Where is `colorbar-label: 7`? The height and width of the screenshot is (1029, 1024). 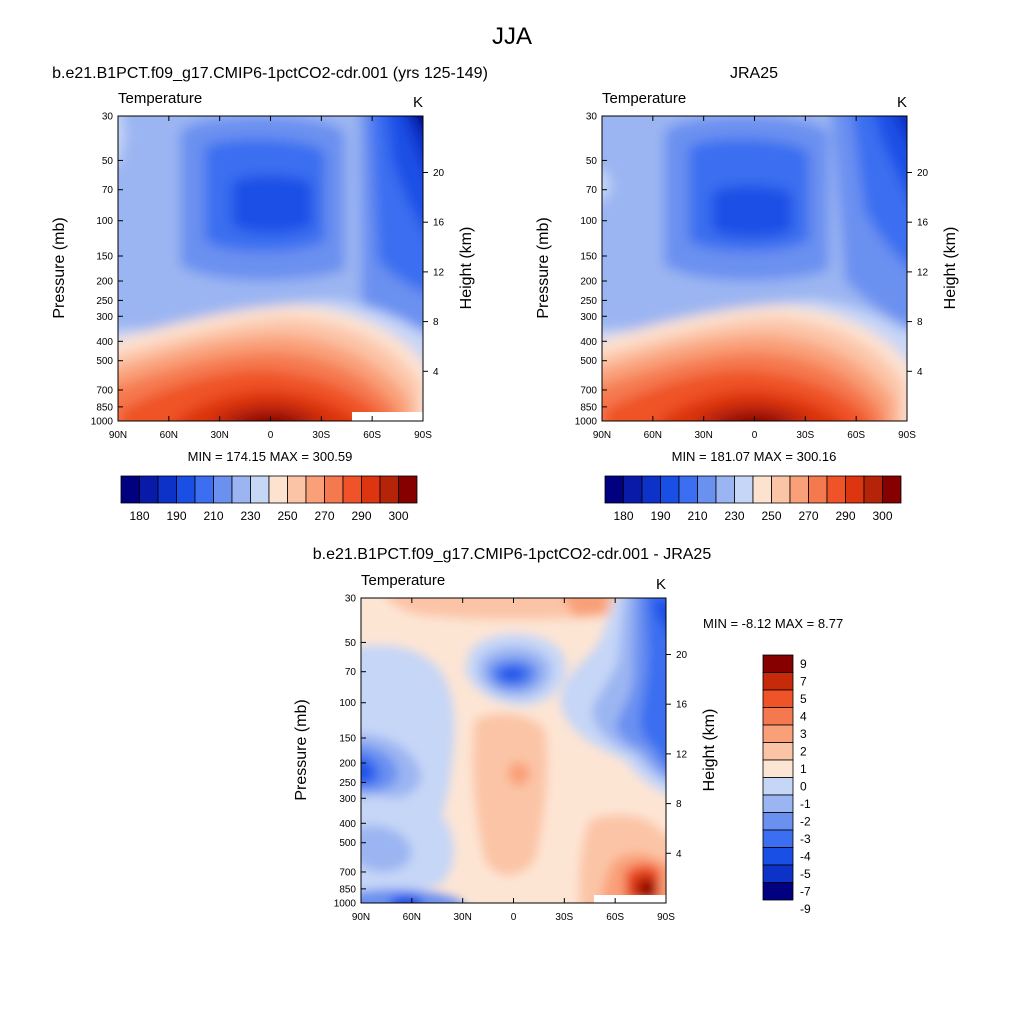
colorbar-label: 7 is located at coordinates (803, 681).